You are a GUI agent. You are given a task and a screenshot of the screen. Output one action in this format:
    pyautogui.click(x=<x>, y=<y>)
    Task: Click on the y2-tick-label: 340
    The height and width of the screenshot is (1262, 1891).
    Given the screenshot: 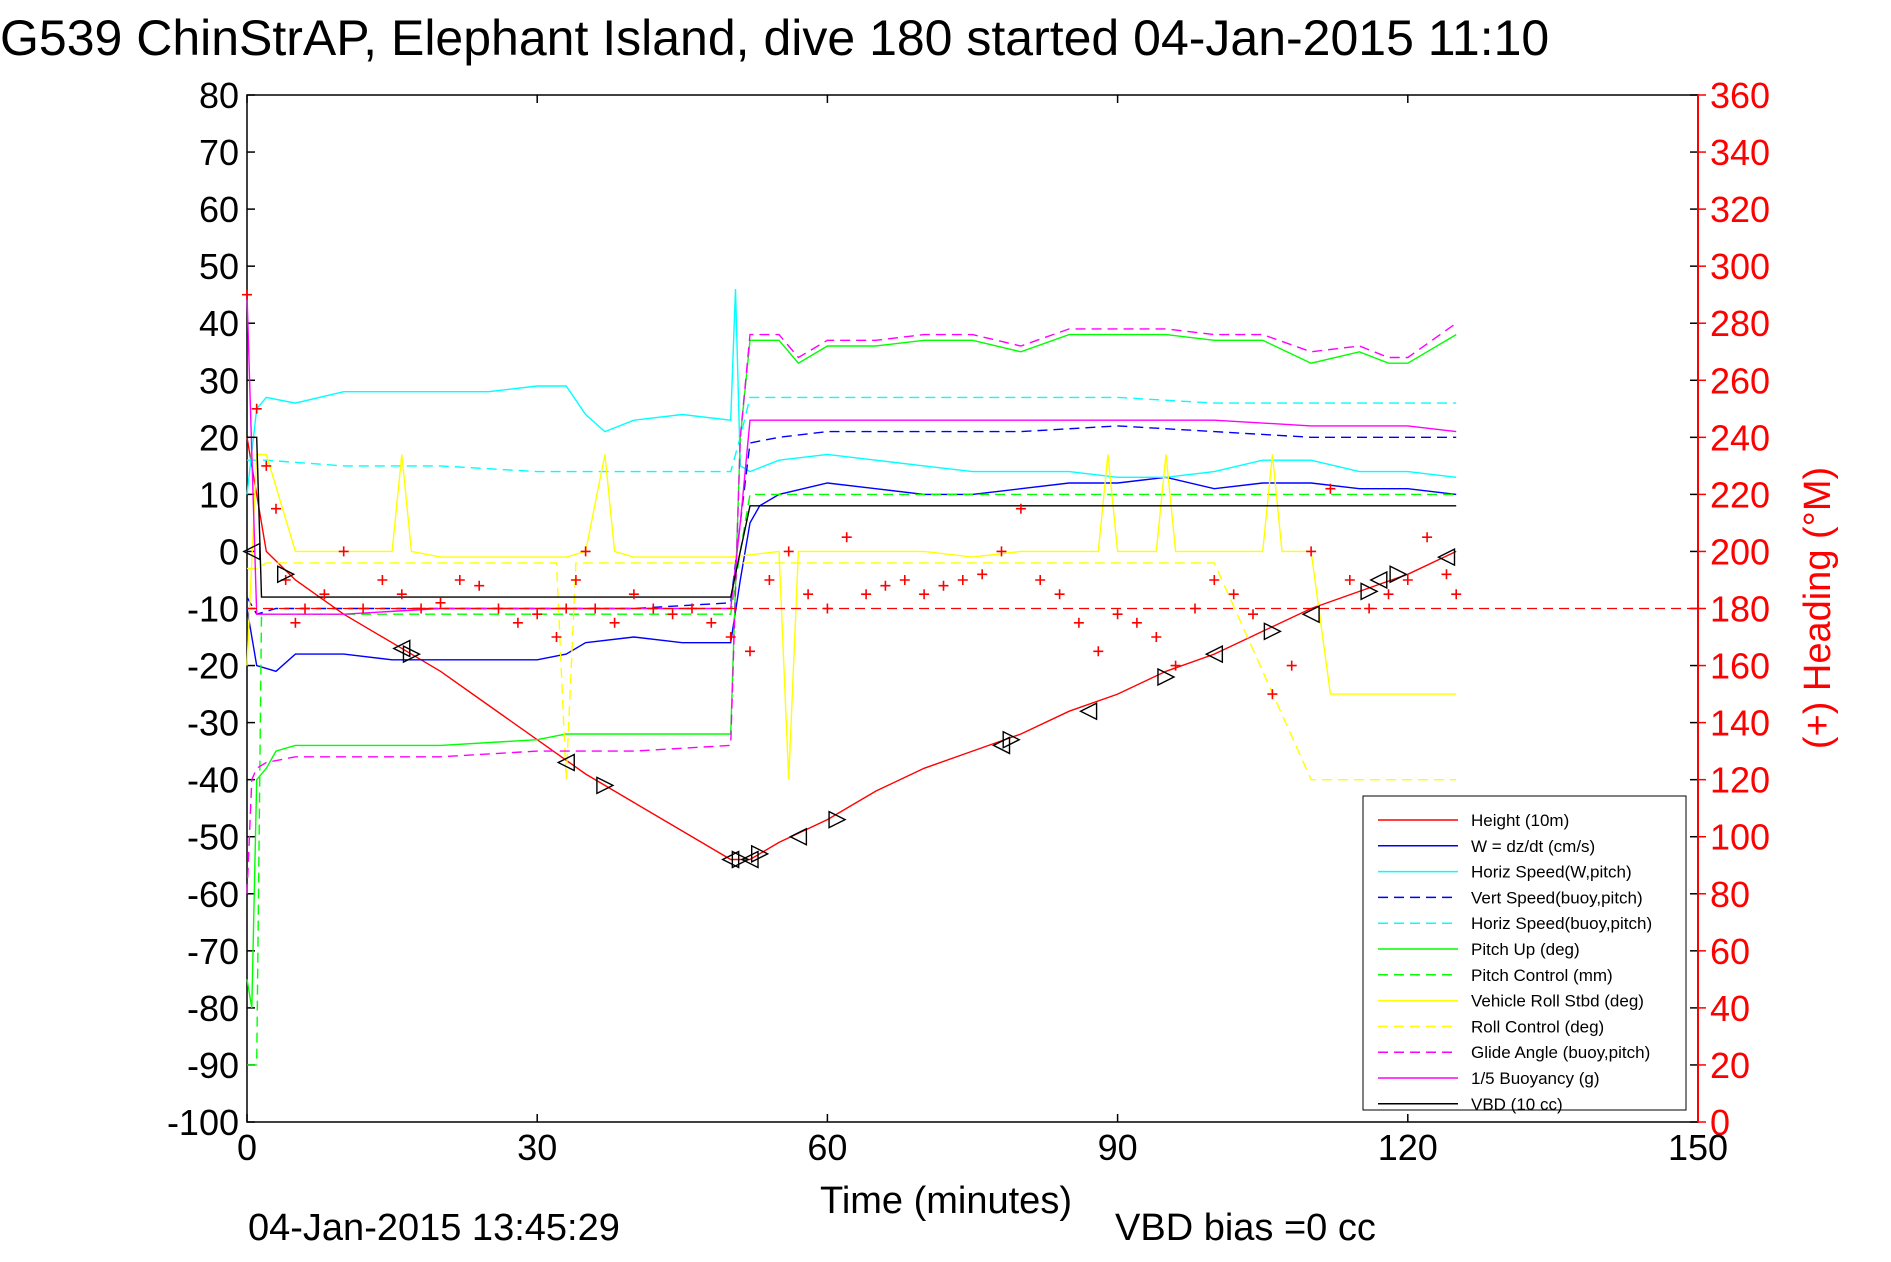 What is the action you would take?
    pyautogui.click(x=1740, y=152)
    